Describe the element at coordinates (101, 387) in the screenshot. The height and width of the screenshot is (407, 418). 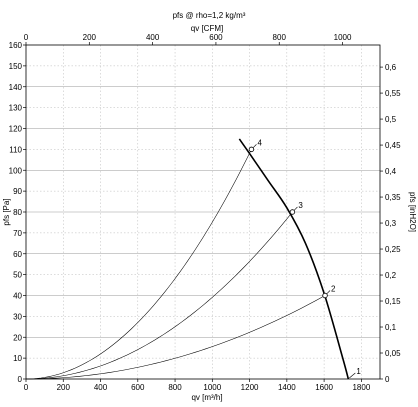
I see `x-tick-label: 400` at that location.